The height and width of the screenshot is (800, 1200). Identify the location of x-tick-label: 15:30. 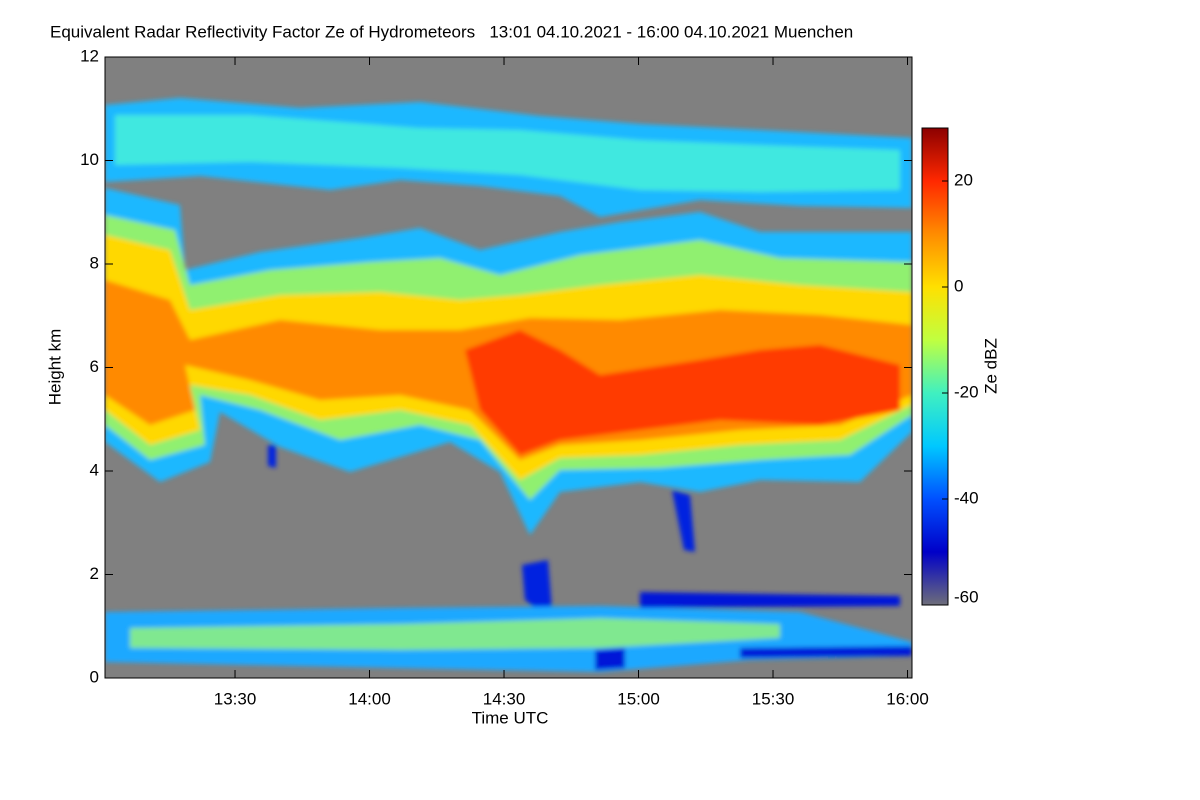
(773, 698).